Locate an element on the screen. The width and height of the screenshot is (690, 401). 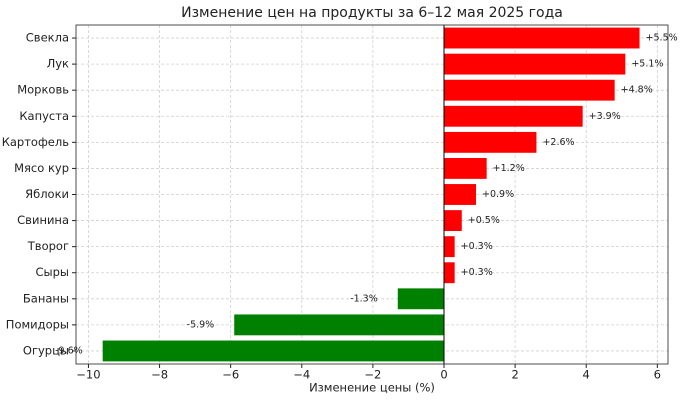
y-tick-label: Сыры is located at coordinates (53, 272).